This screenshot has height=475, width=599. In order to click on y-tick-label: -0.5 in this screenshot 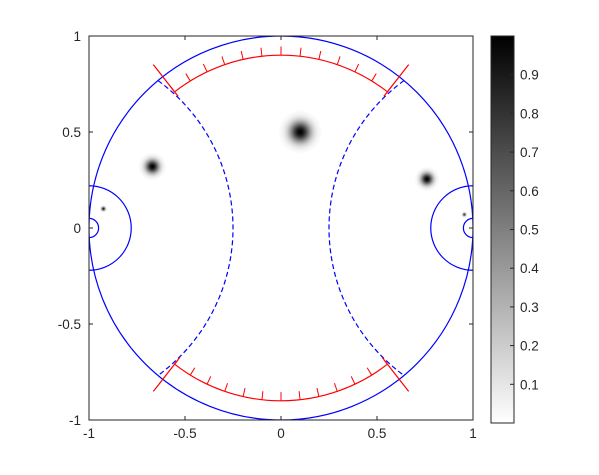, I will do `click(69, 324)`.